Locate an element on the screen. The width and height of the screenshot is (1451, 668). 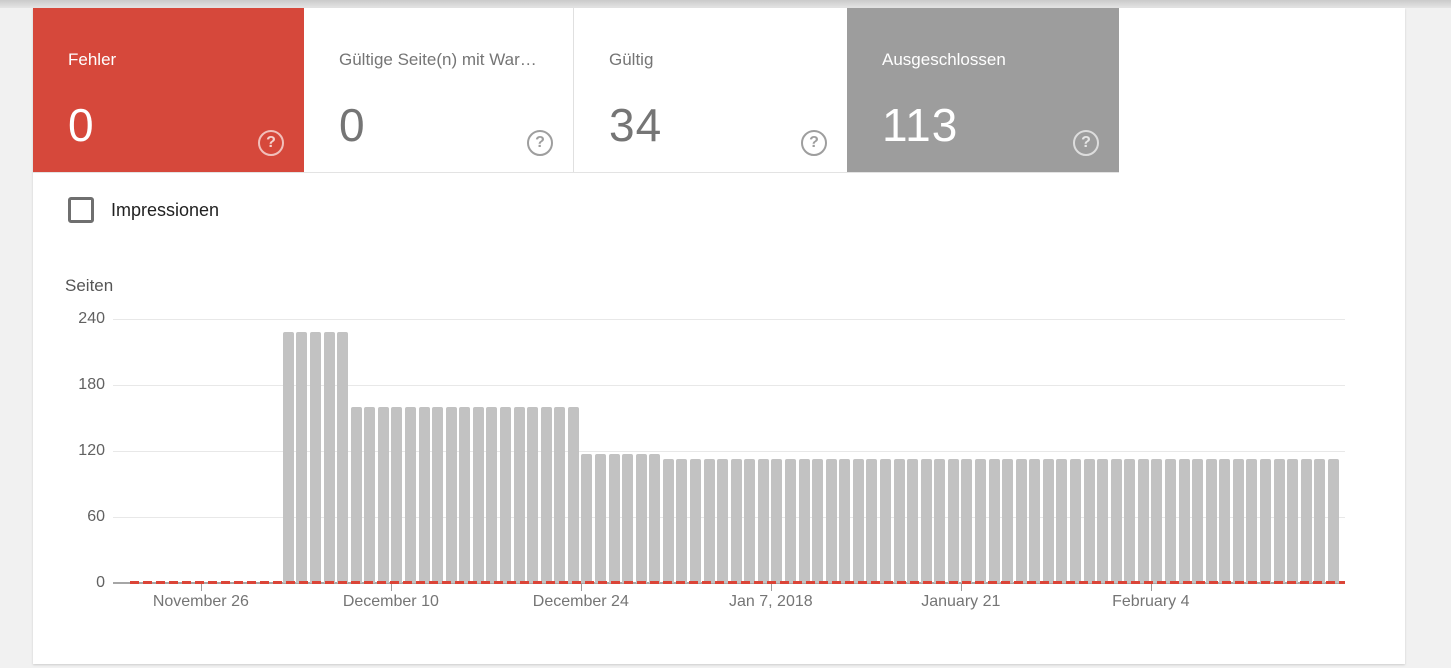
summary-card-excluded: Ausgeschlossen 113 ? is located at coordinates (983, 90).